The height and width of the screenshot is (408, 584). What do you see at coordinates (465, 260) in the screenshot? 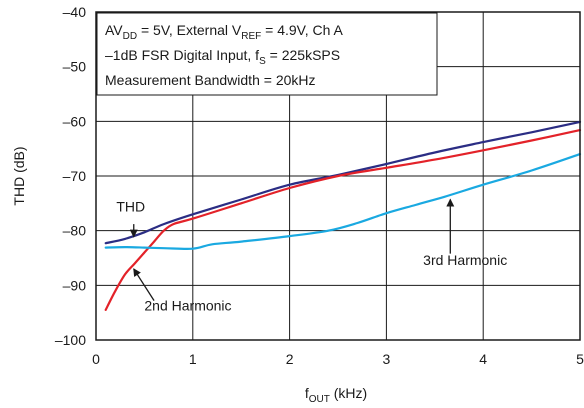
I see `annotation-label: 3rd Harmonic` at bounding box center [465, 260].